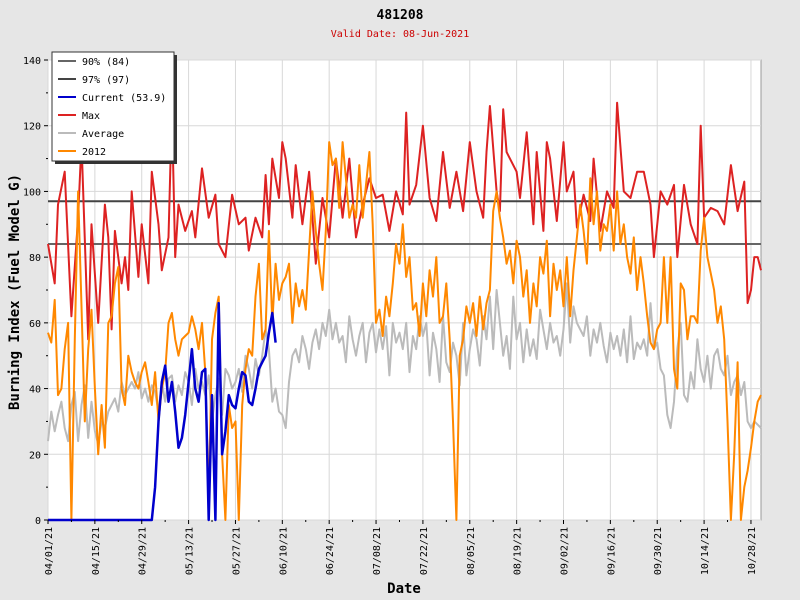  I want to click on x-tick-label: 06/10/21, so click(283, 551).